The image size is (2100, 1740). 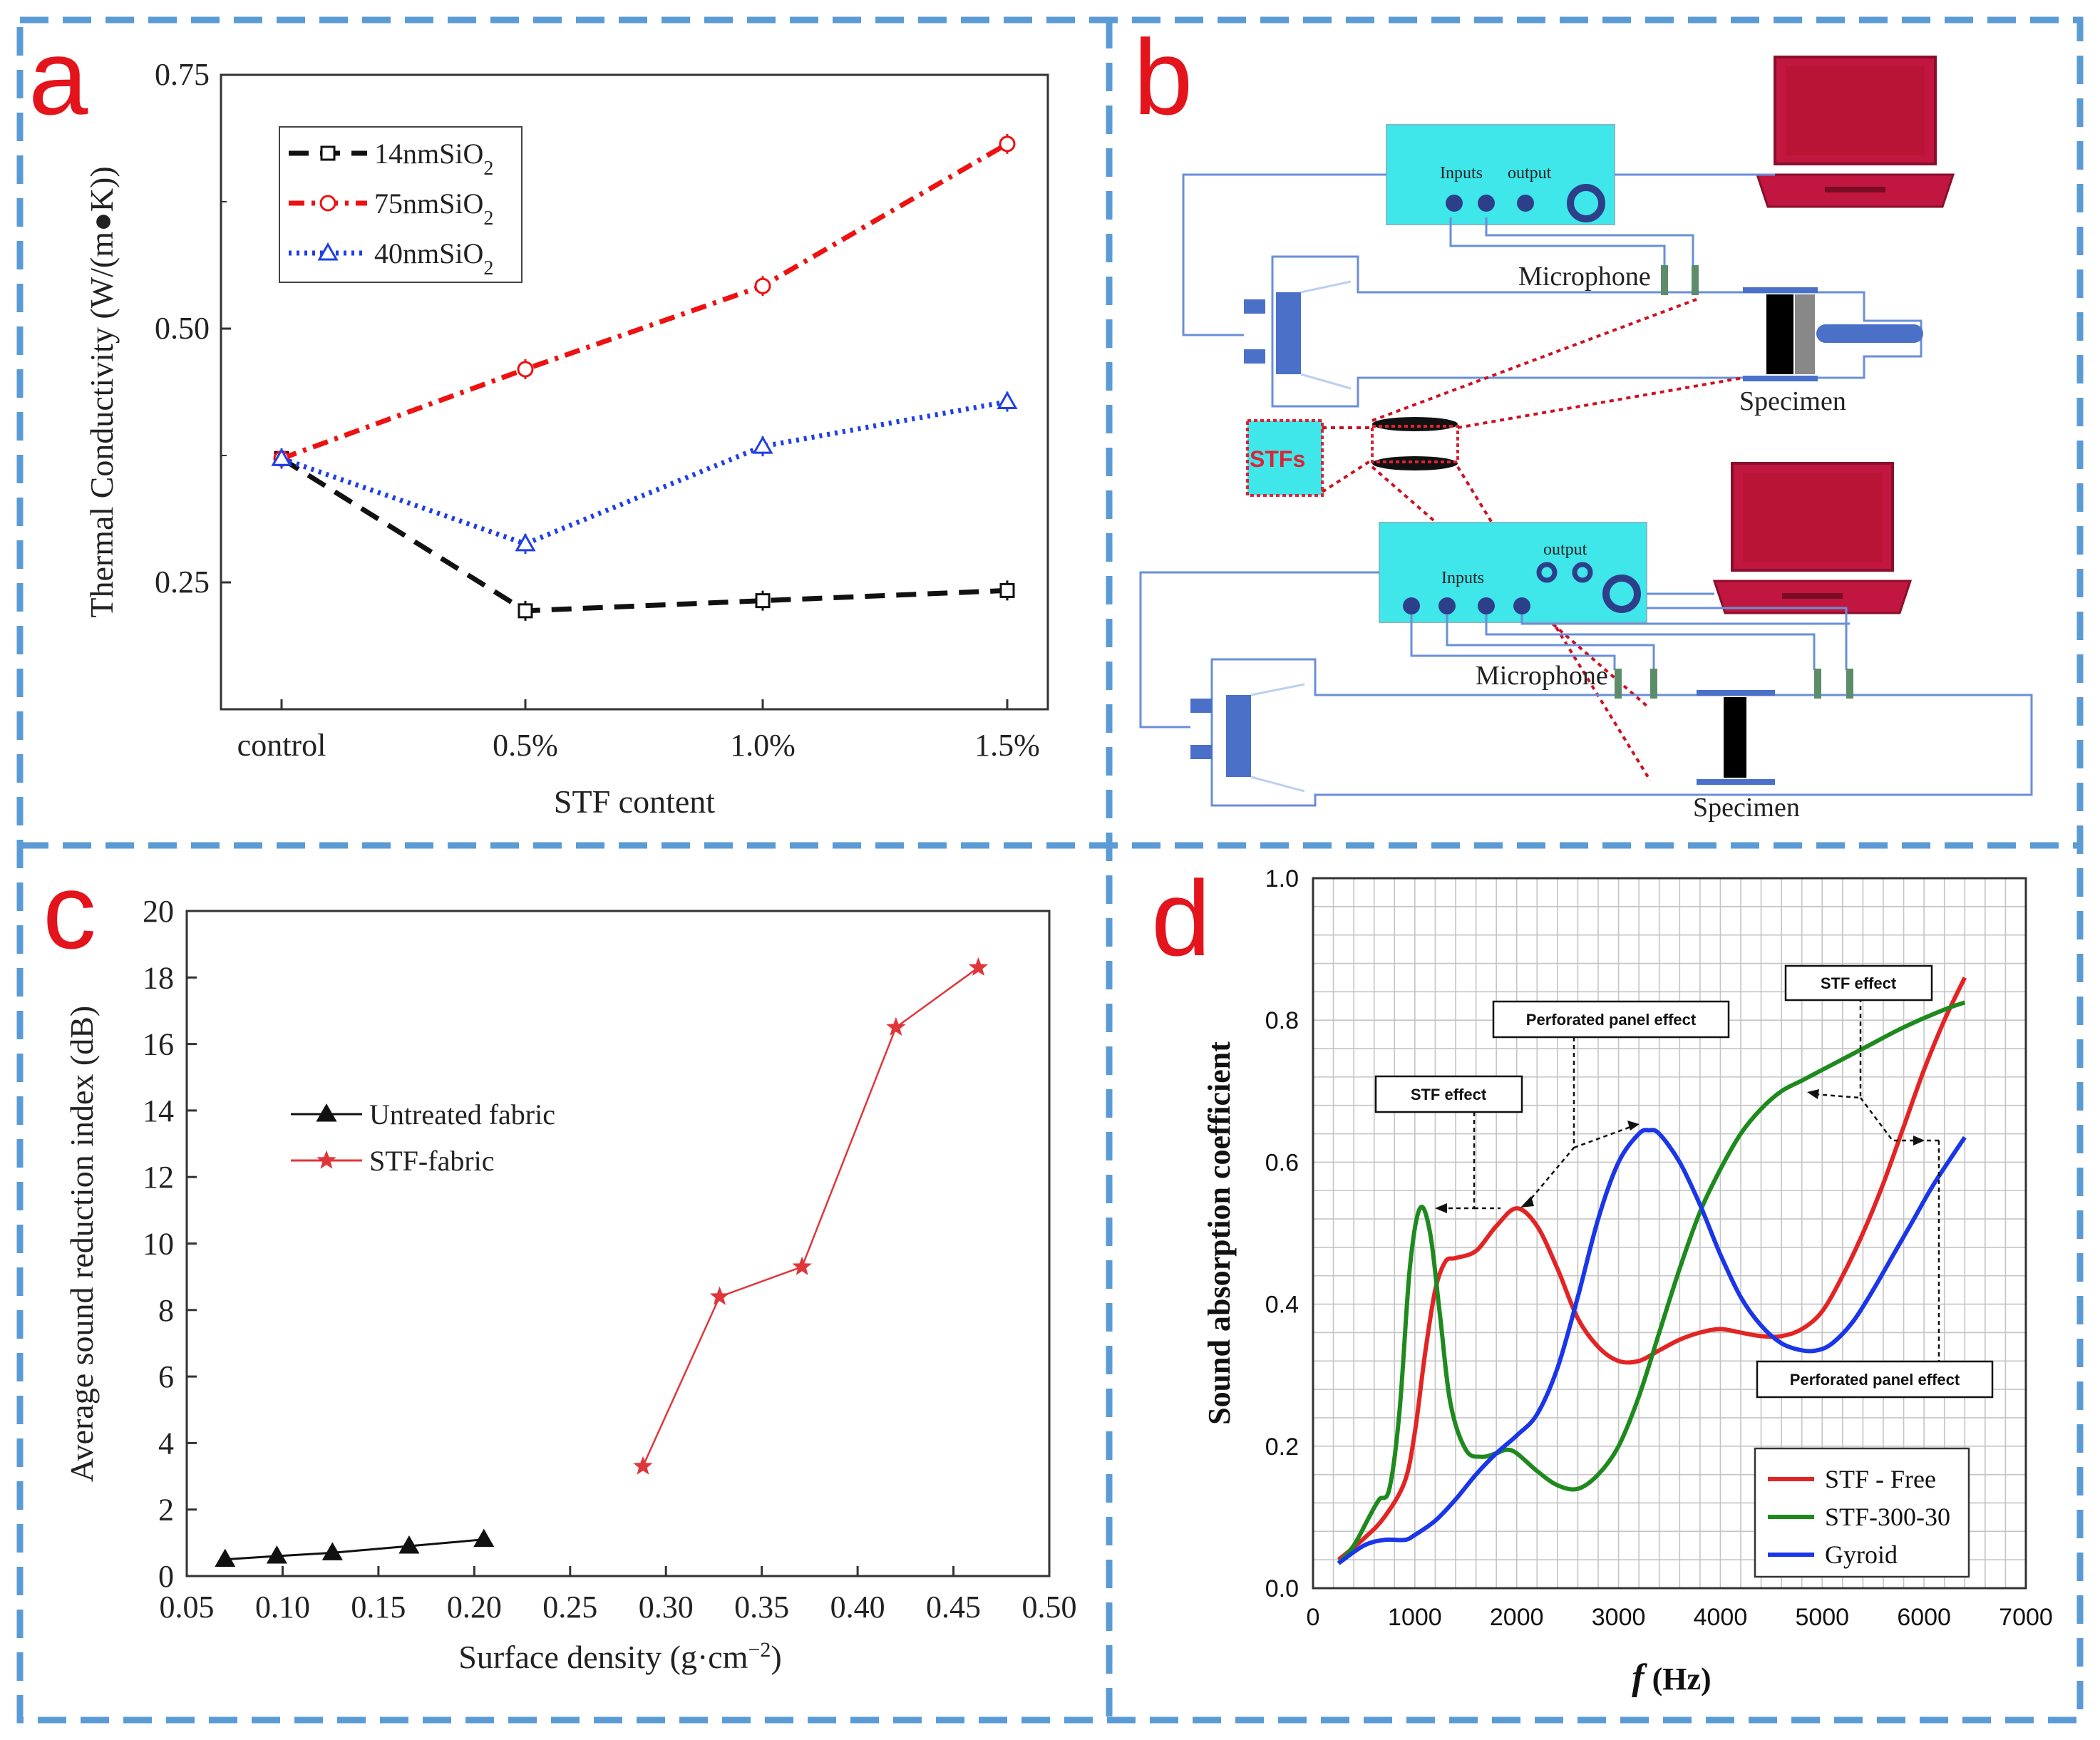 I want to click on bottom-output-label: output, so click(x=1565, y=549).